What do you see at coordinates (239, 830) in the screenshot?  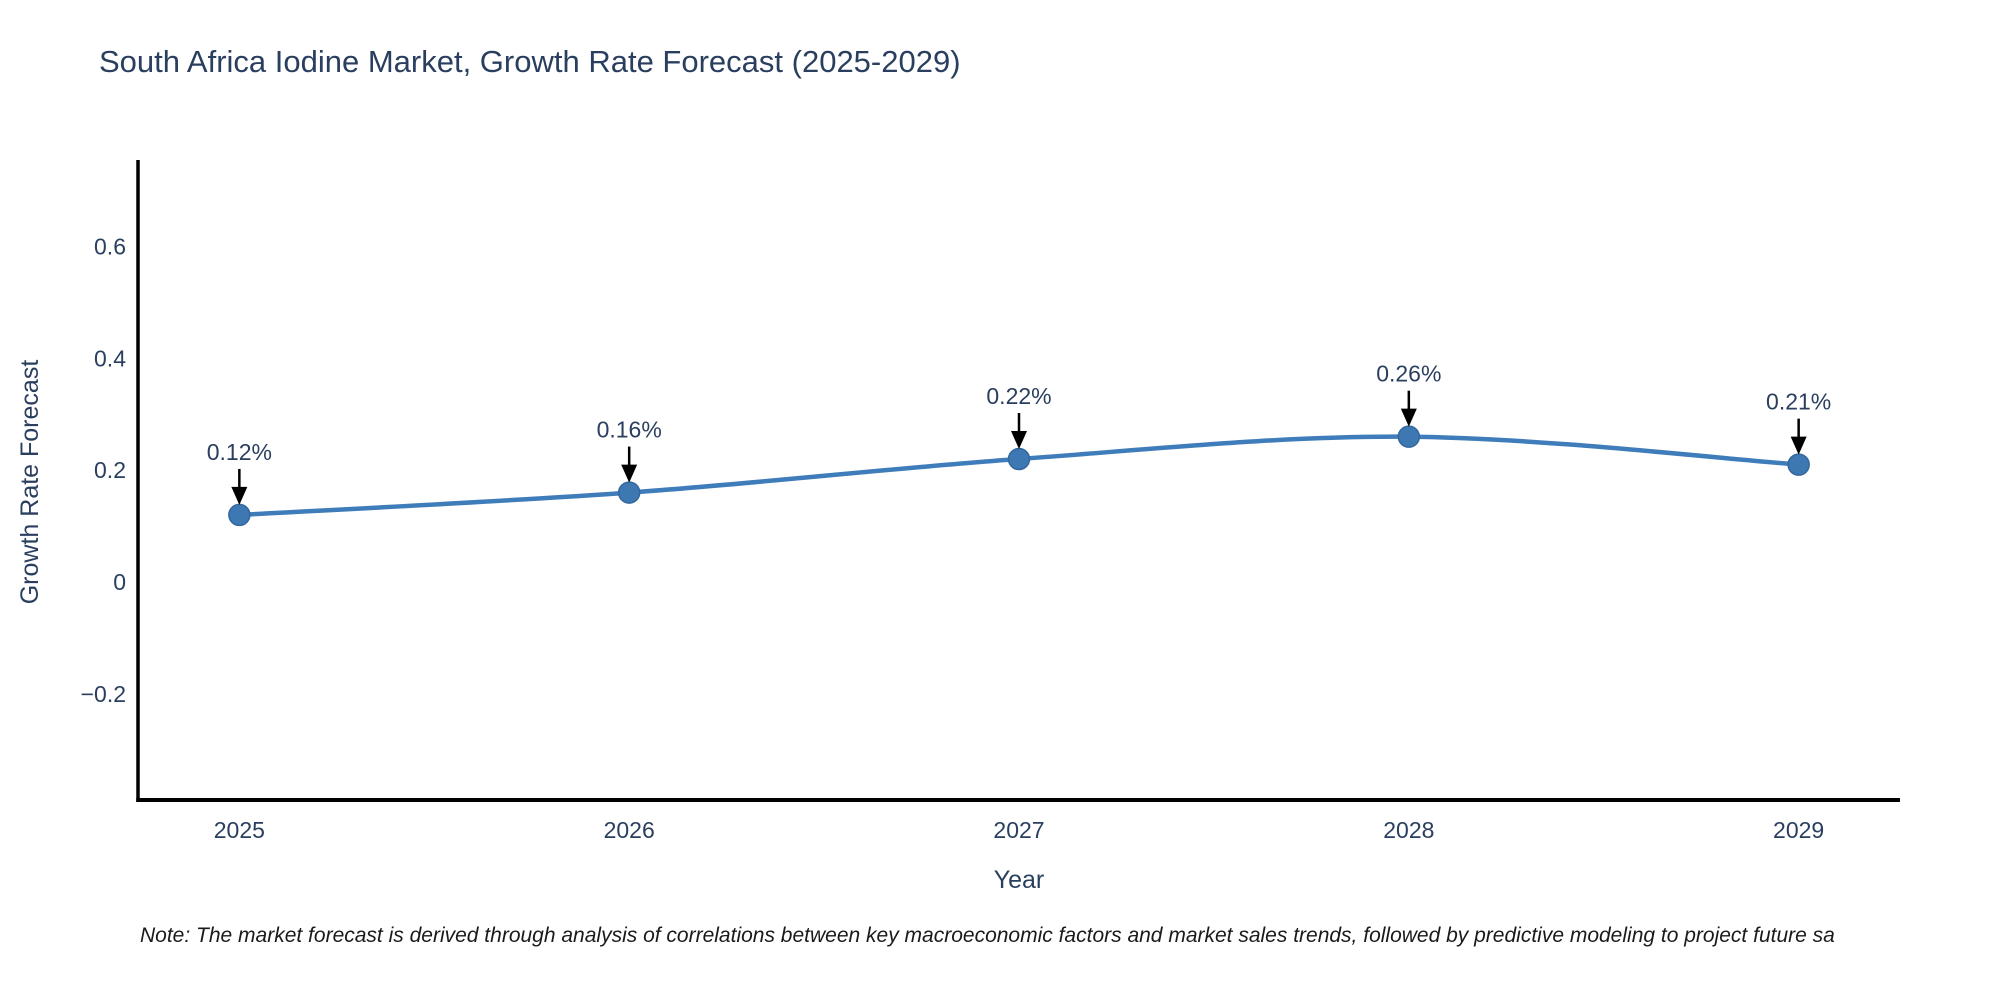 I see `x-tick-label: 2025` at bounding box center [239, 830].